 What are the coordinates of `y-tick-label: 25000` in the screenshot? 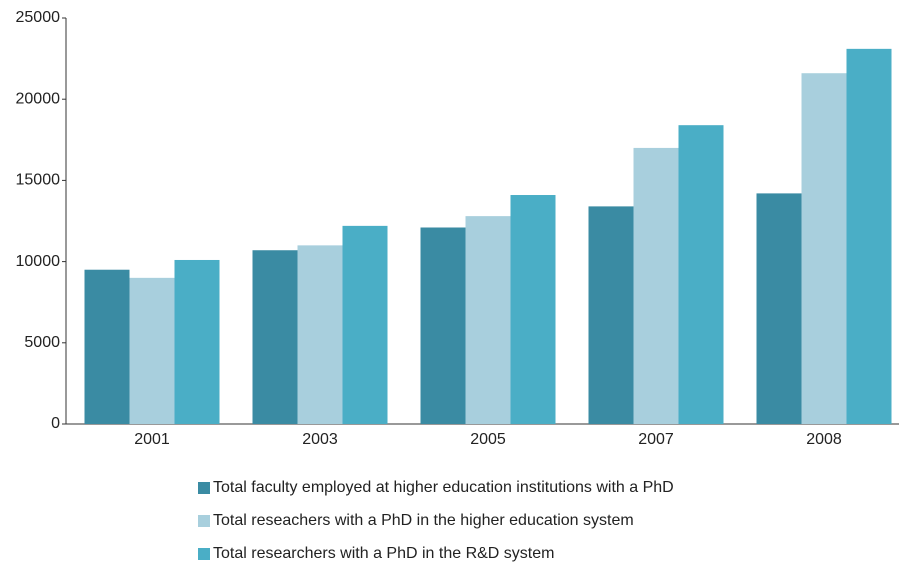 It's located at (38, 17).